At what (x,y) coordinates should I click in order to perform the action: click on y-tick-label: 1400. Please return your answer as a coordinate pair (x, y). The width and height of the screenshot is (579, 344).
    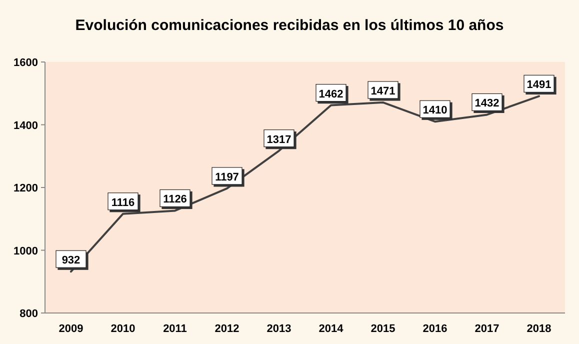
    Looking at the image, I should click on (26, 126).